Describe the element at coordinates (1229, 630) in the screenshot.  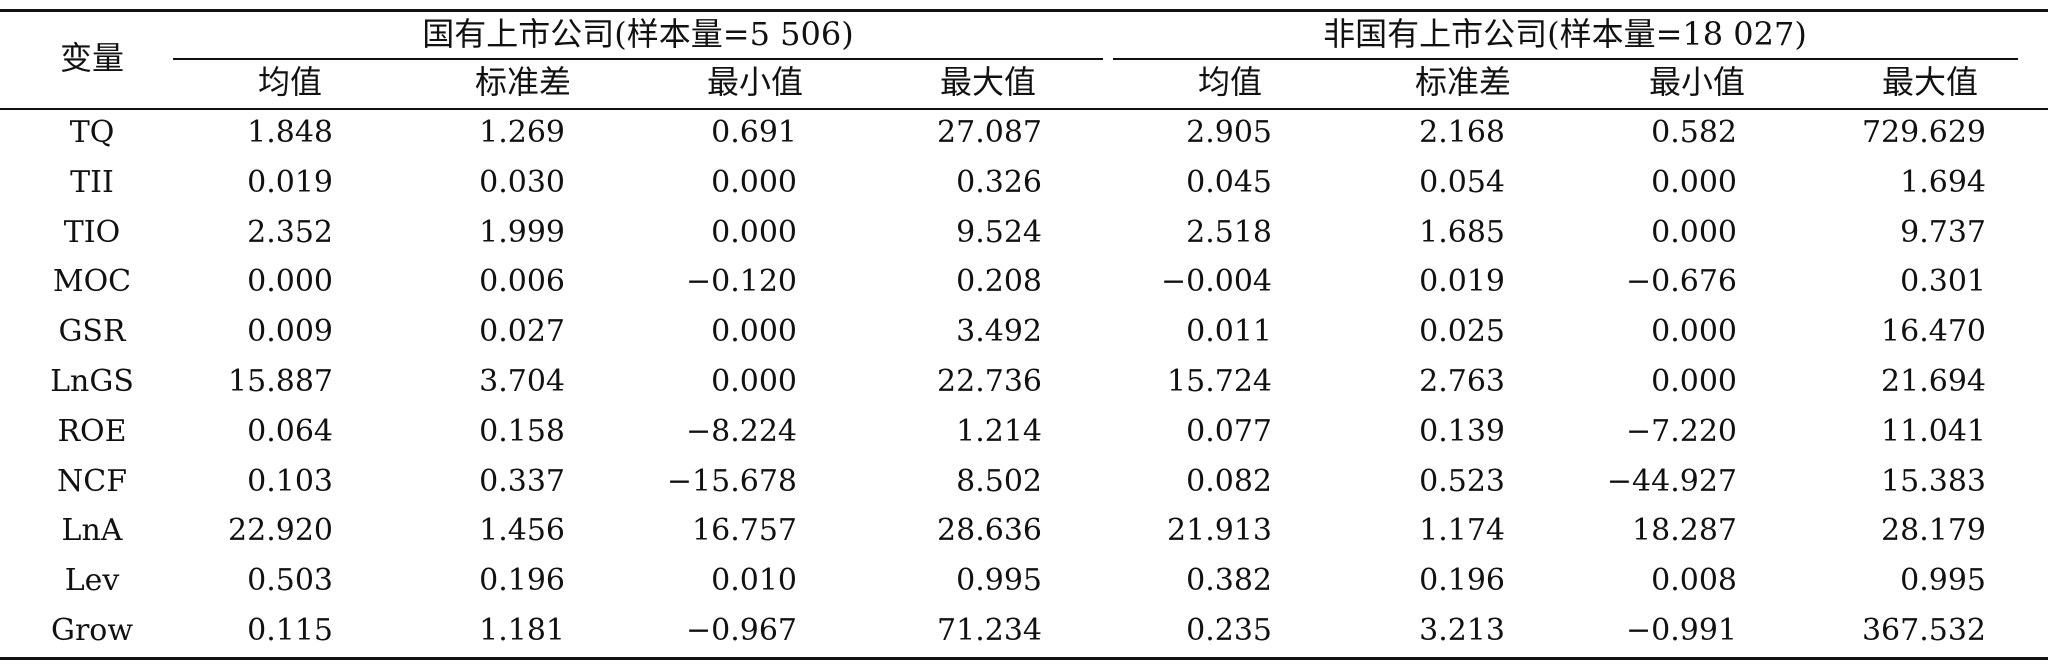
I see `table-cell: 0.235` at that location.